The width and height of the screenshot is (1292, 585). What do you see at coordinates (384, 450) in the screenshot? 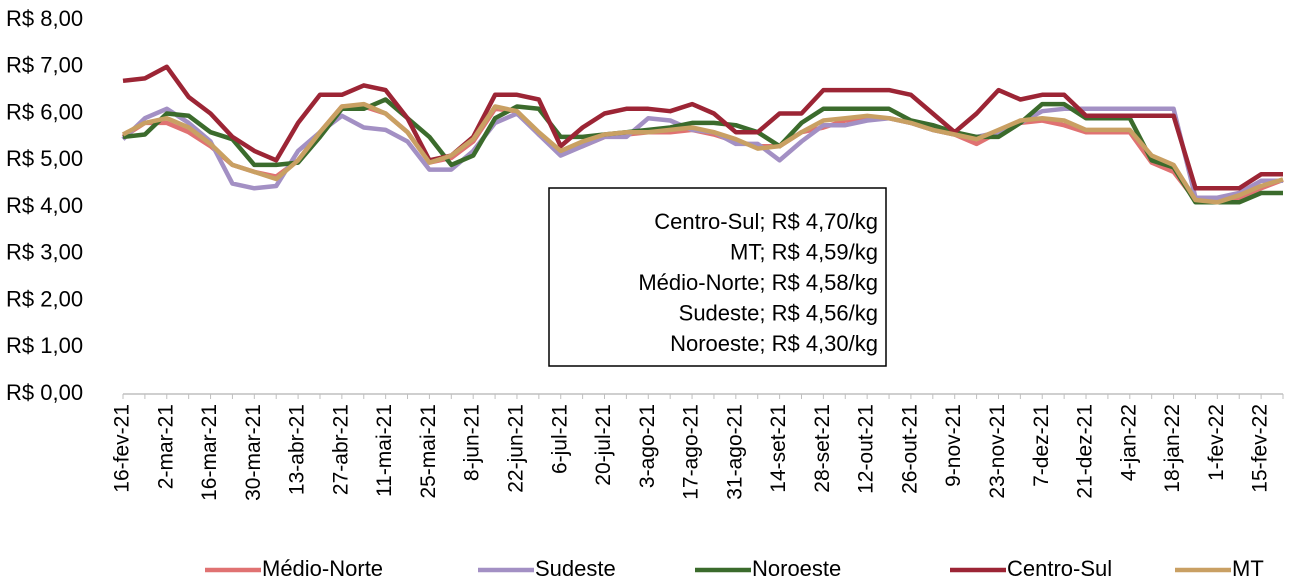
I see `x-tick-label: 11-mai-21` at bounding box center [384, 450].